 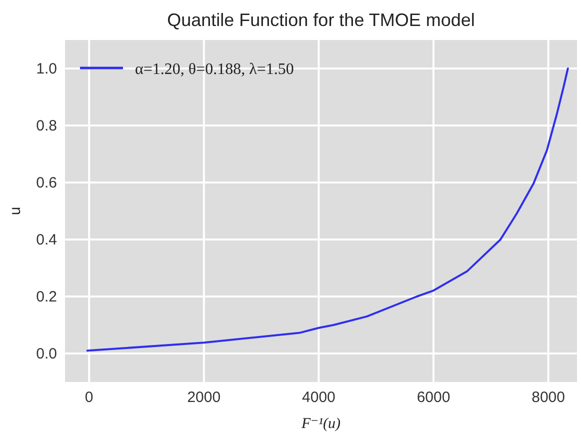 What do you see at coordinates (319, 397) in the screenshot?
I see `x-tick-label: 4000` at bounding box center [319, 397].